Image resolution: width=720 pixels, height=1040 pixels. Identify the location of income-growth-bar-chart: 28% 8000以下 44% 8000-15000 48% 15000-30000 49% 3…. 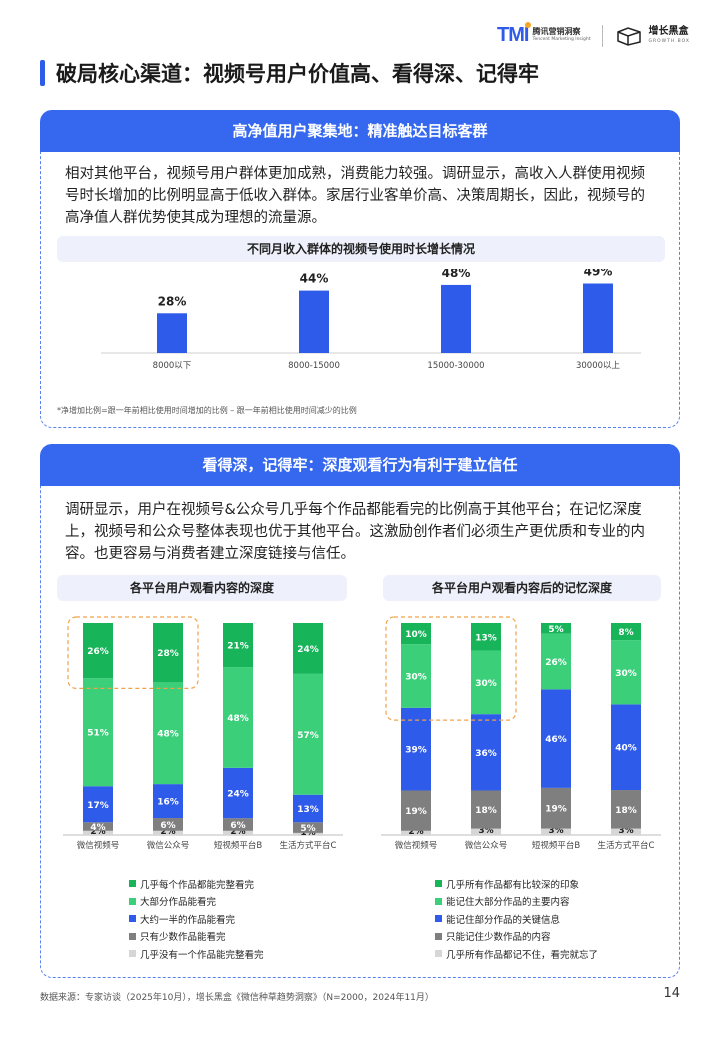
(371, 320).